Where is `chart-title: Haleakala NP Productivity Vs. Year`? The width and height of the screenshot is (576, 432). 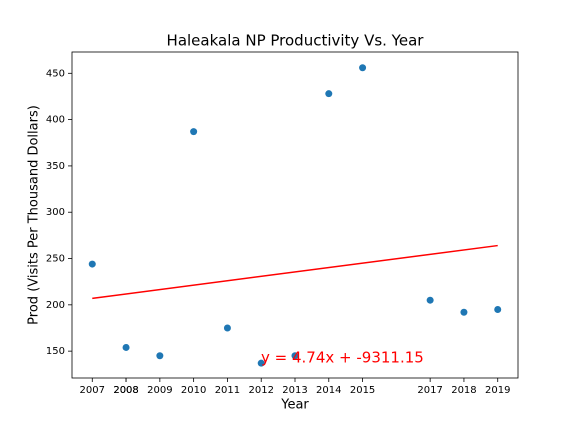 chart-title: Haleakala NP Productivity Vs. Year is located at coordinates (296, 41).